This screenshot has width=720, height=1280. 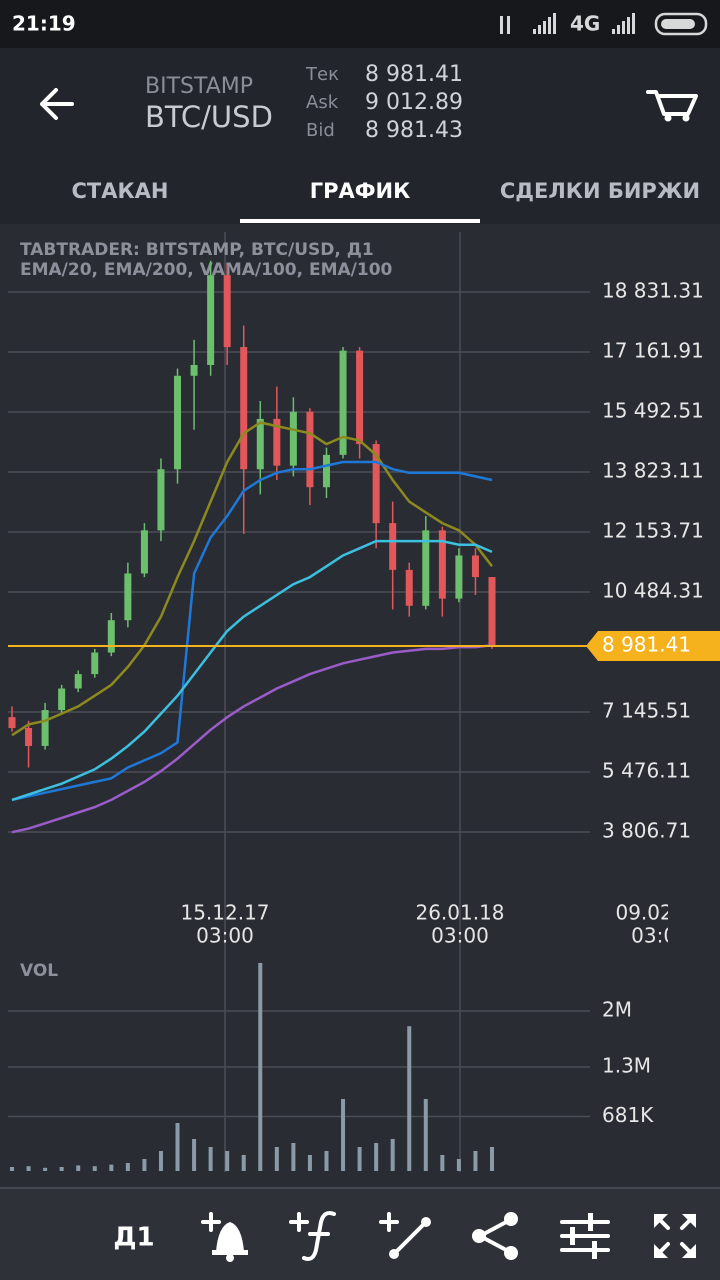 I want to click on back-button, so click(x=57, y=104).